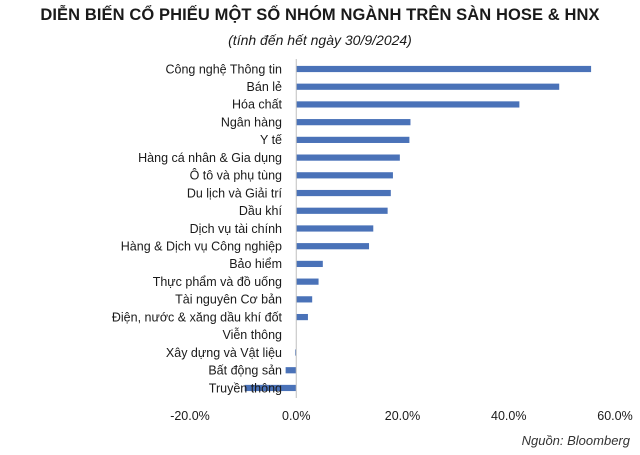 Image resolution: width=640 pixels, height=455 pixels. What do you see at coordinates (320, 40) in the screenshot?
I see `chart-subtitle: (tính đến hết ngày 30/9/2024)` at bounding box center [320, 40].